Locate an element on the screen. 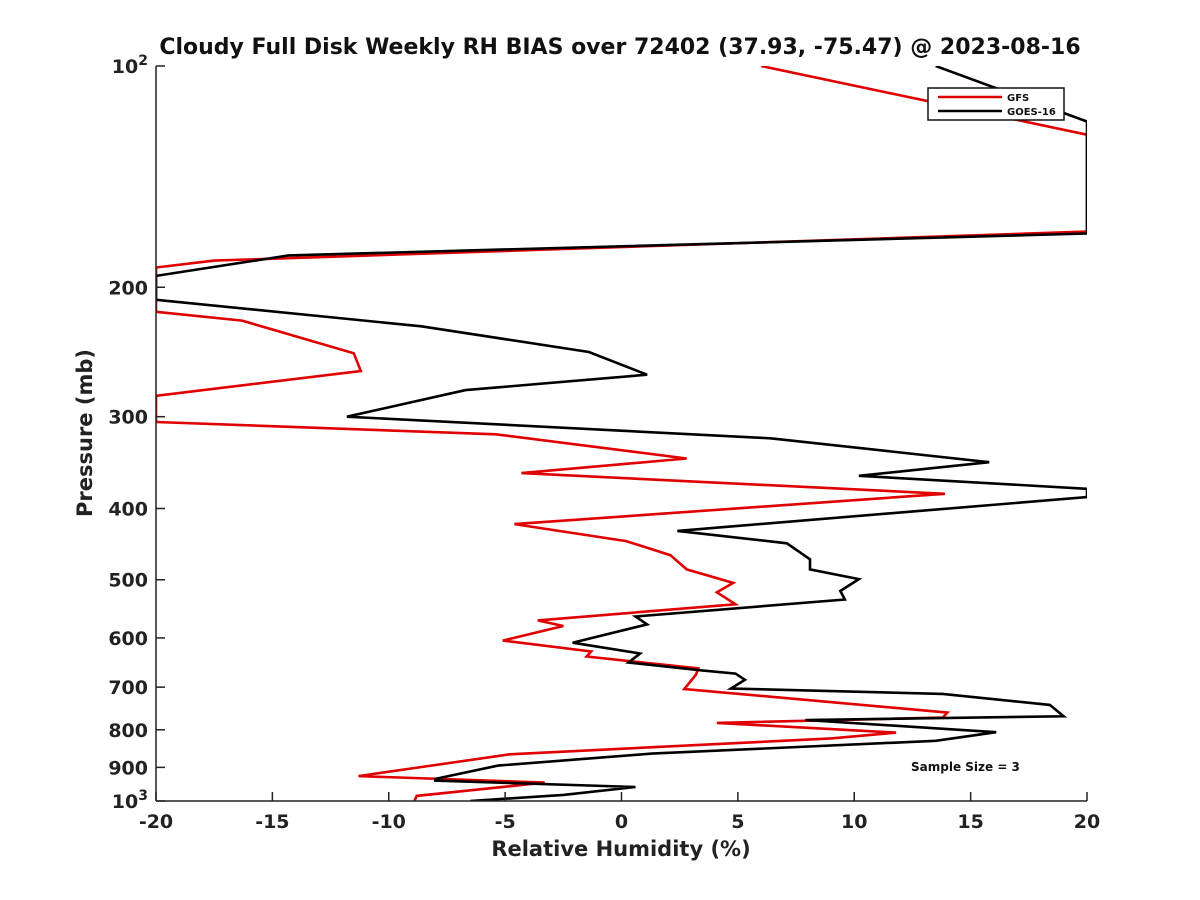 Image resolution: width=1200 pixels, height=900 pixels. y-tick-label: 500 is located at coordinates (128, 581).